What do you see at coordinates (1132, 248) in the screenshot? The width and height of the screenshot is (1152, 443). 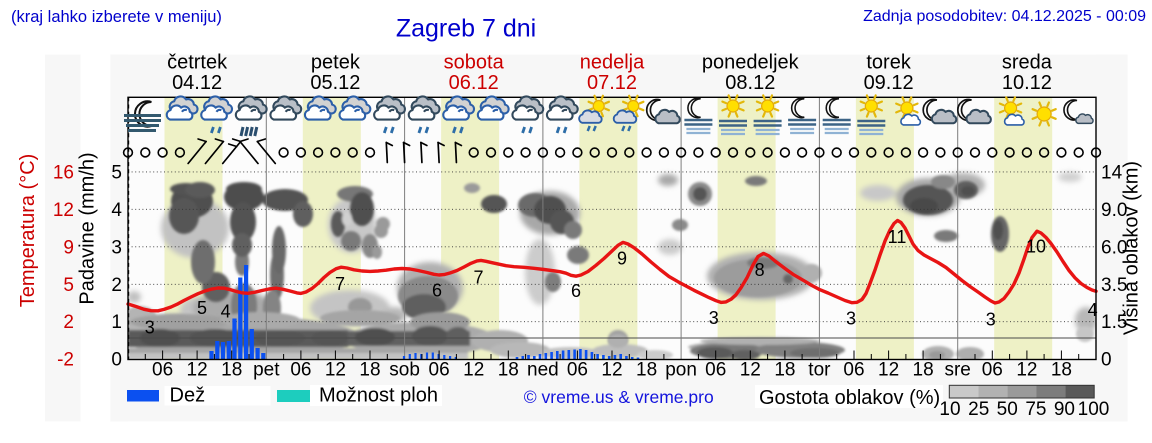 I see `svg-text: Višina oblakov (km)` at bounding box center [1132, 248].